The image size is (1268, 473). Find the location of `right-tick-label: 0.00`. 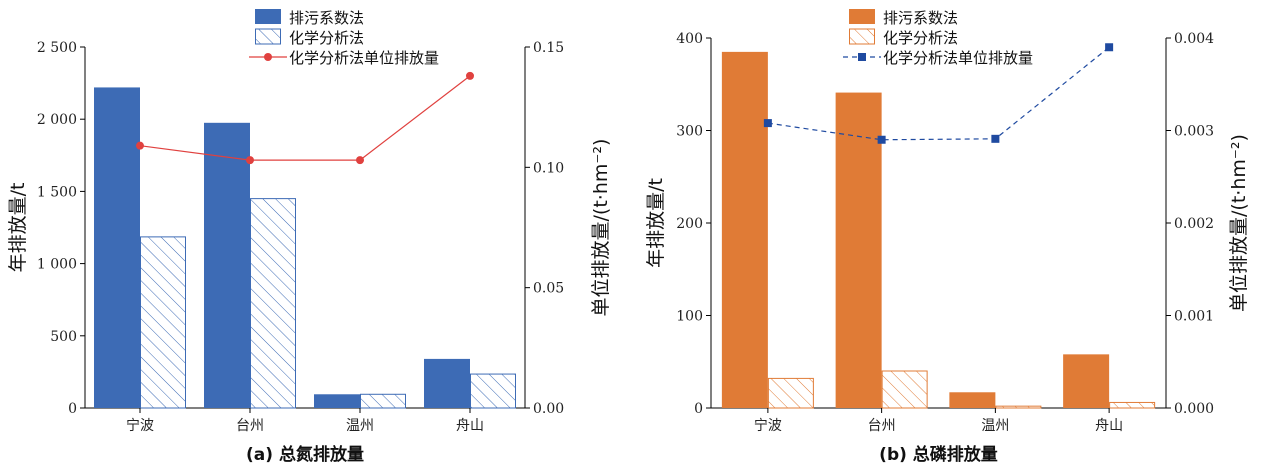

right-tick-label: 0.00 is located at coordinates (548, 409).